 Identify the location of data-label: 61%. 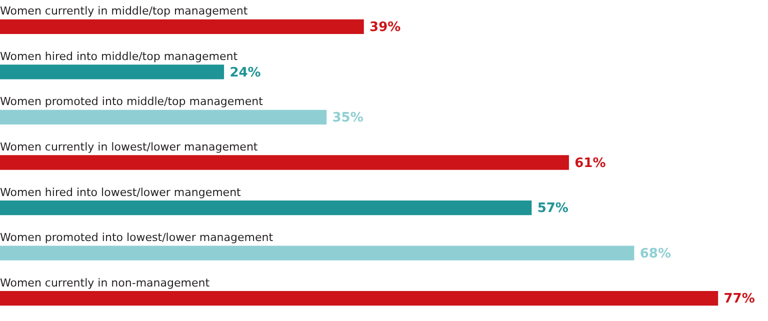
(590, 163).